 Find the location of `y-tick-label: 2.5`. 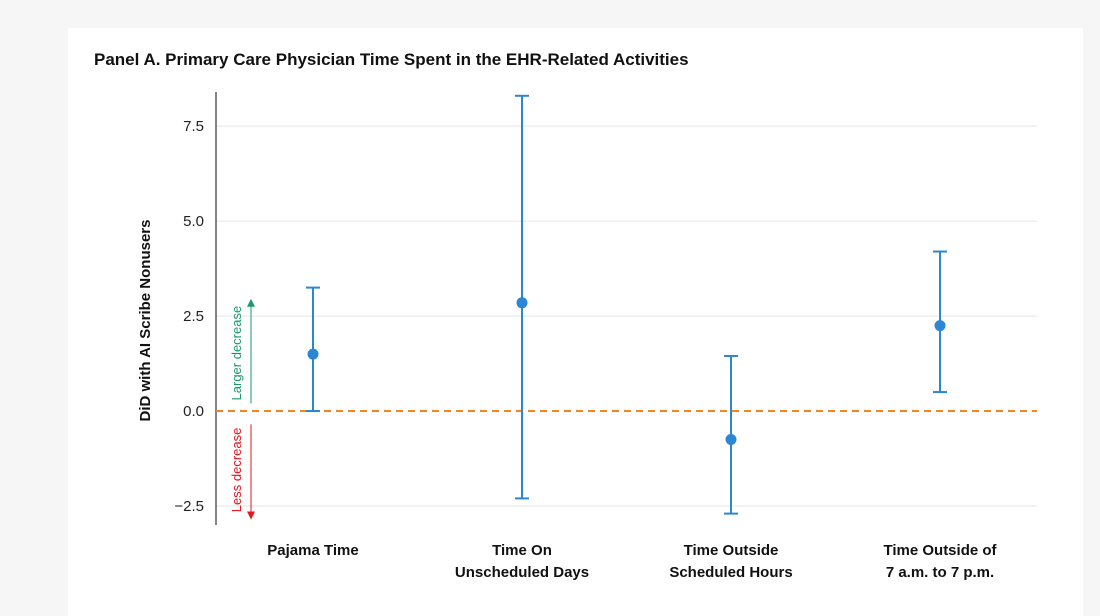

y-tick-label: 2.5 is located at coordinates (193, 316).